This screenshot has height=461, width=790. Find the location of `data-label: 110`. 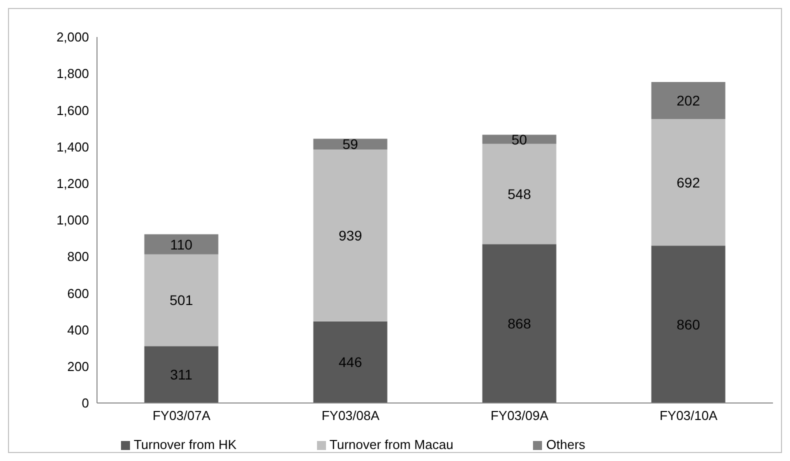

data-label: 110 is located at coordinates (181, 244).